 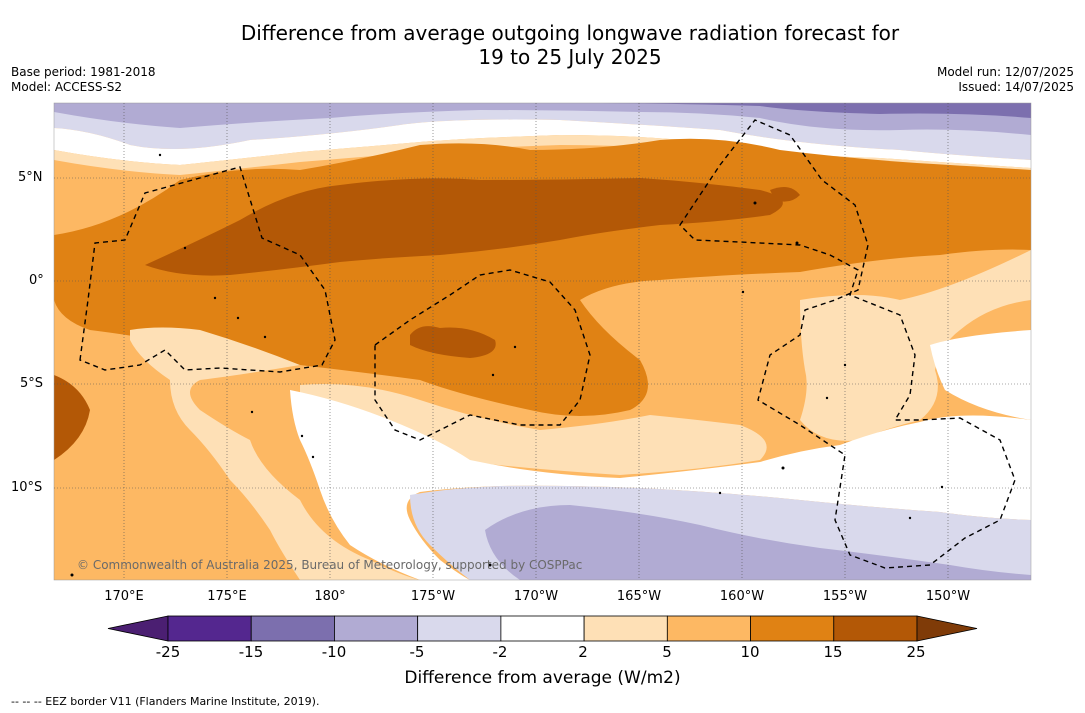 What do you see at coordinates (536, 596) in the screenshot?
I see `lon-label-170w: 170°W` at bounding box center [536, 596].